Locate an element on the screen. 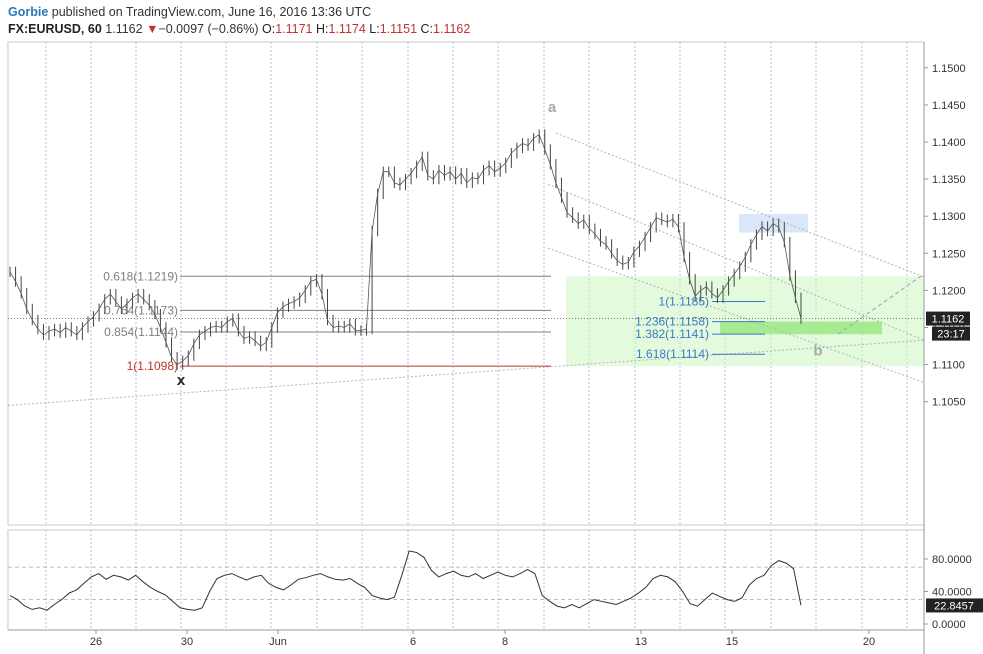 Image resolution: width=983 pixels, height=654 pixels. price-change: −0.0097 (−0.86%) is located at coordinates (208, 29).